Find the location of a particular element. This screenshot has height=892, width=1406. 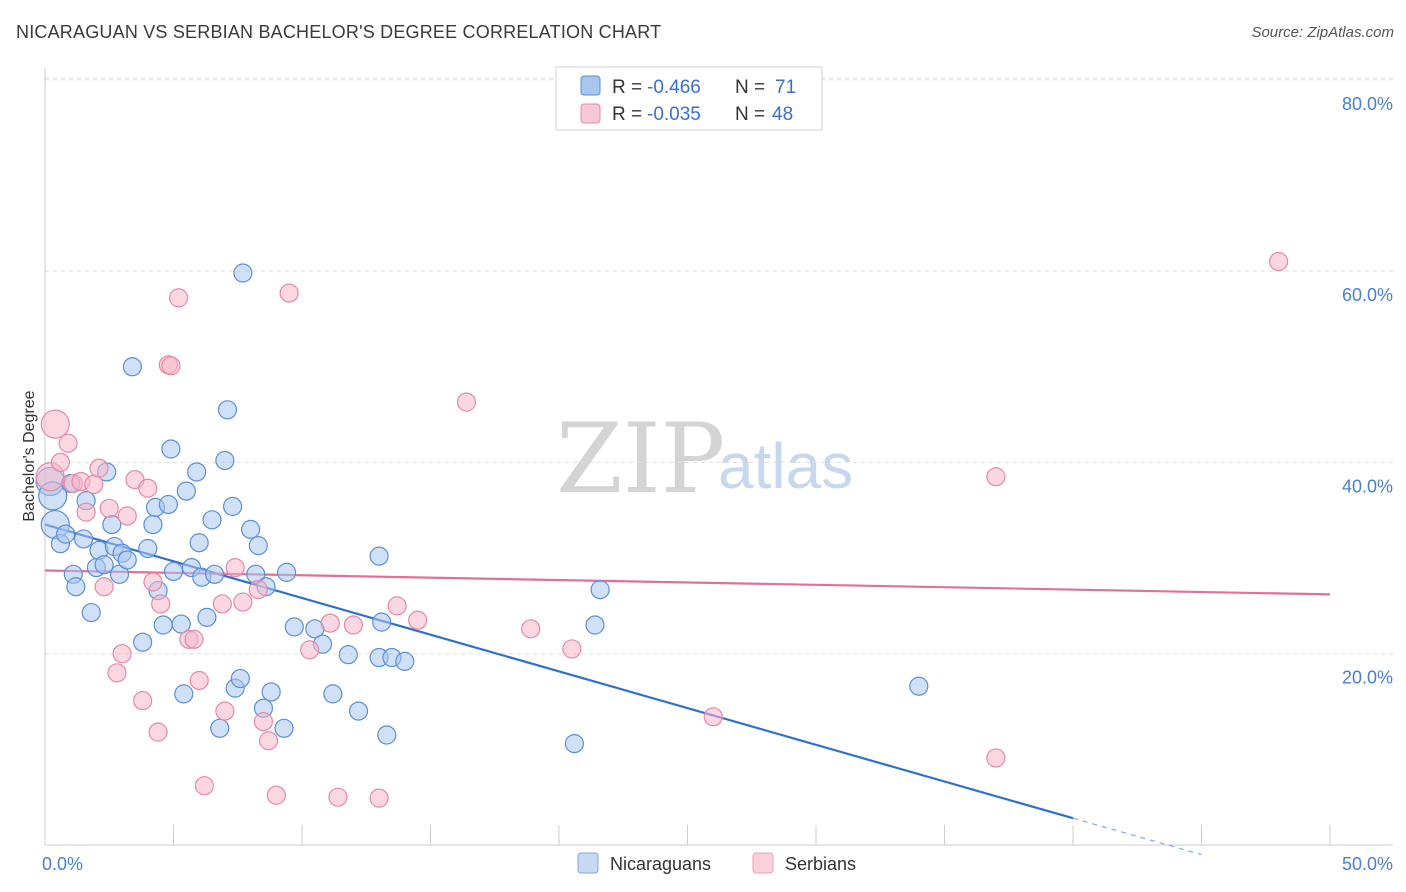

legend-r-value-1: -0.466 is located at coordinates (674, 87).